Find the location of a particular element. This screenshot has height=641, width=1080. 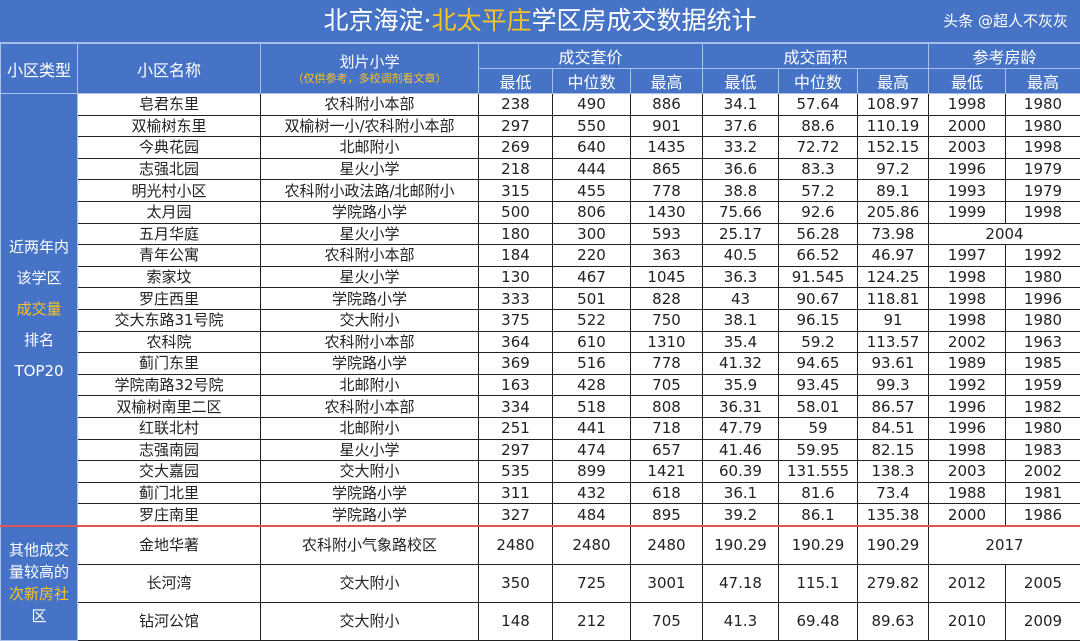

header-price-max: 最高 is located at coordinates (667, 81).